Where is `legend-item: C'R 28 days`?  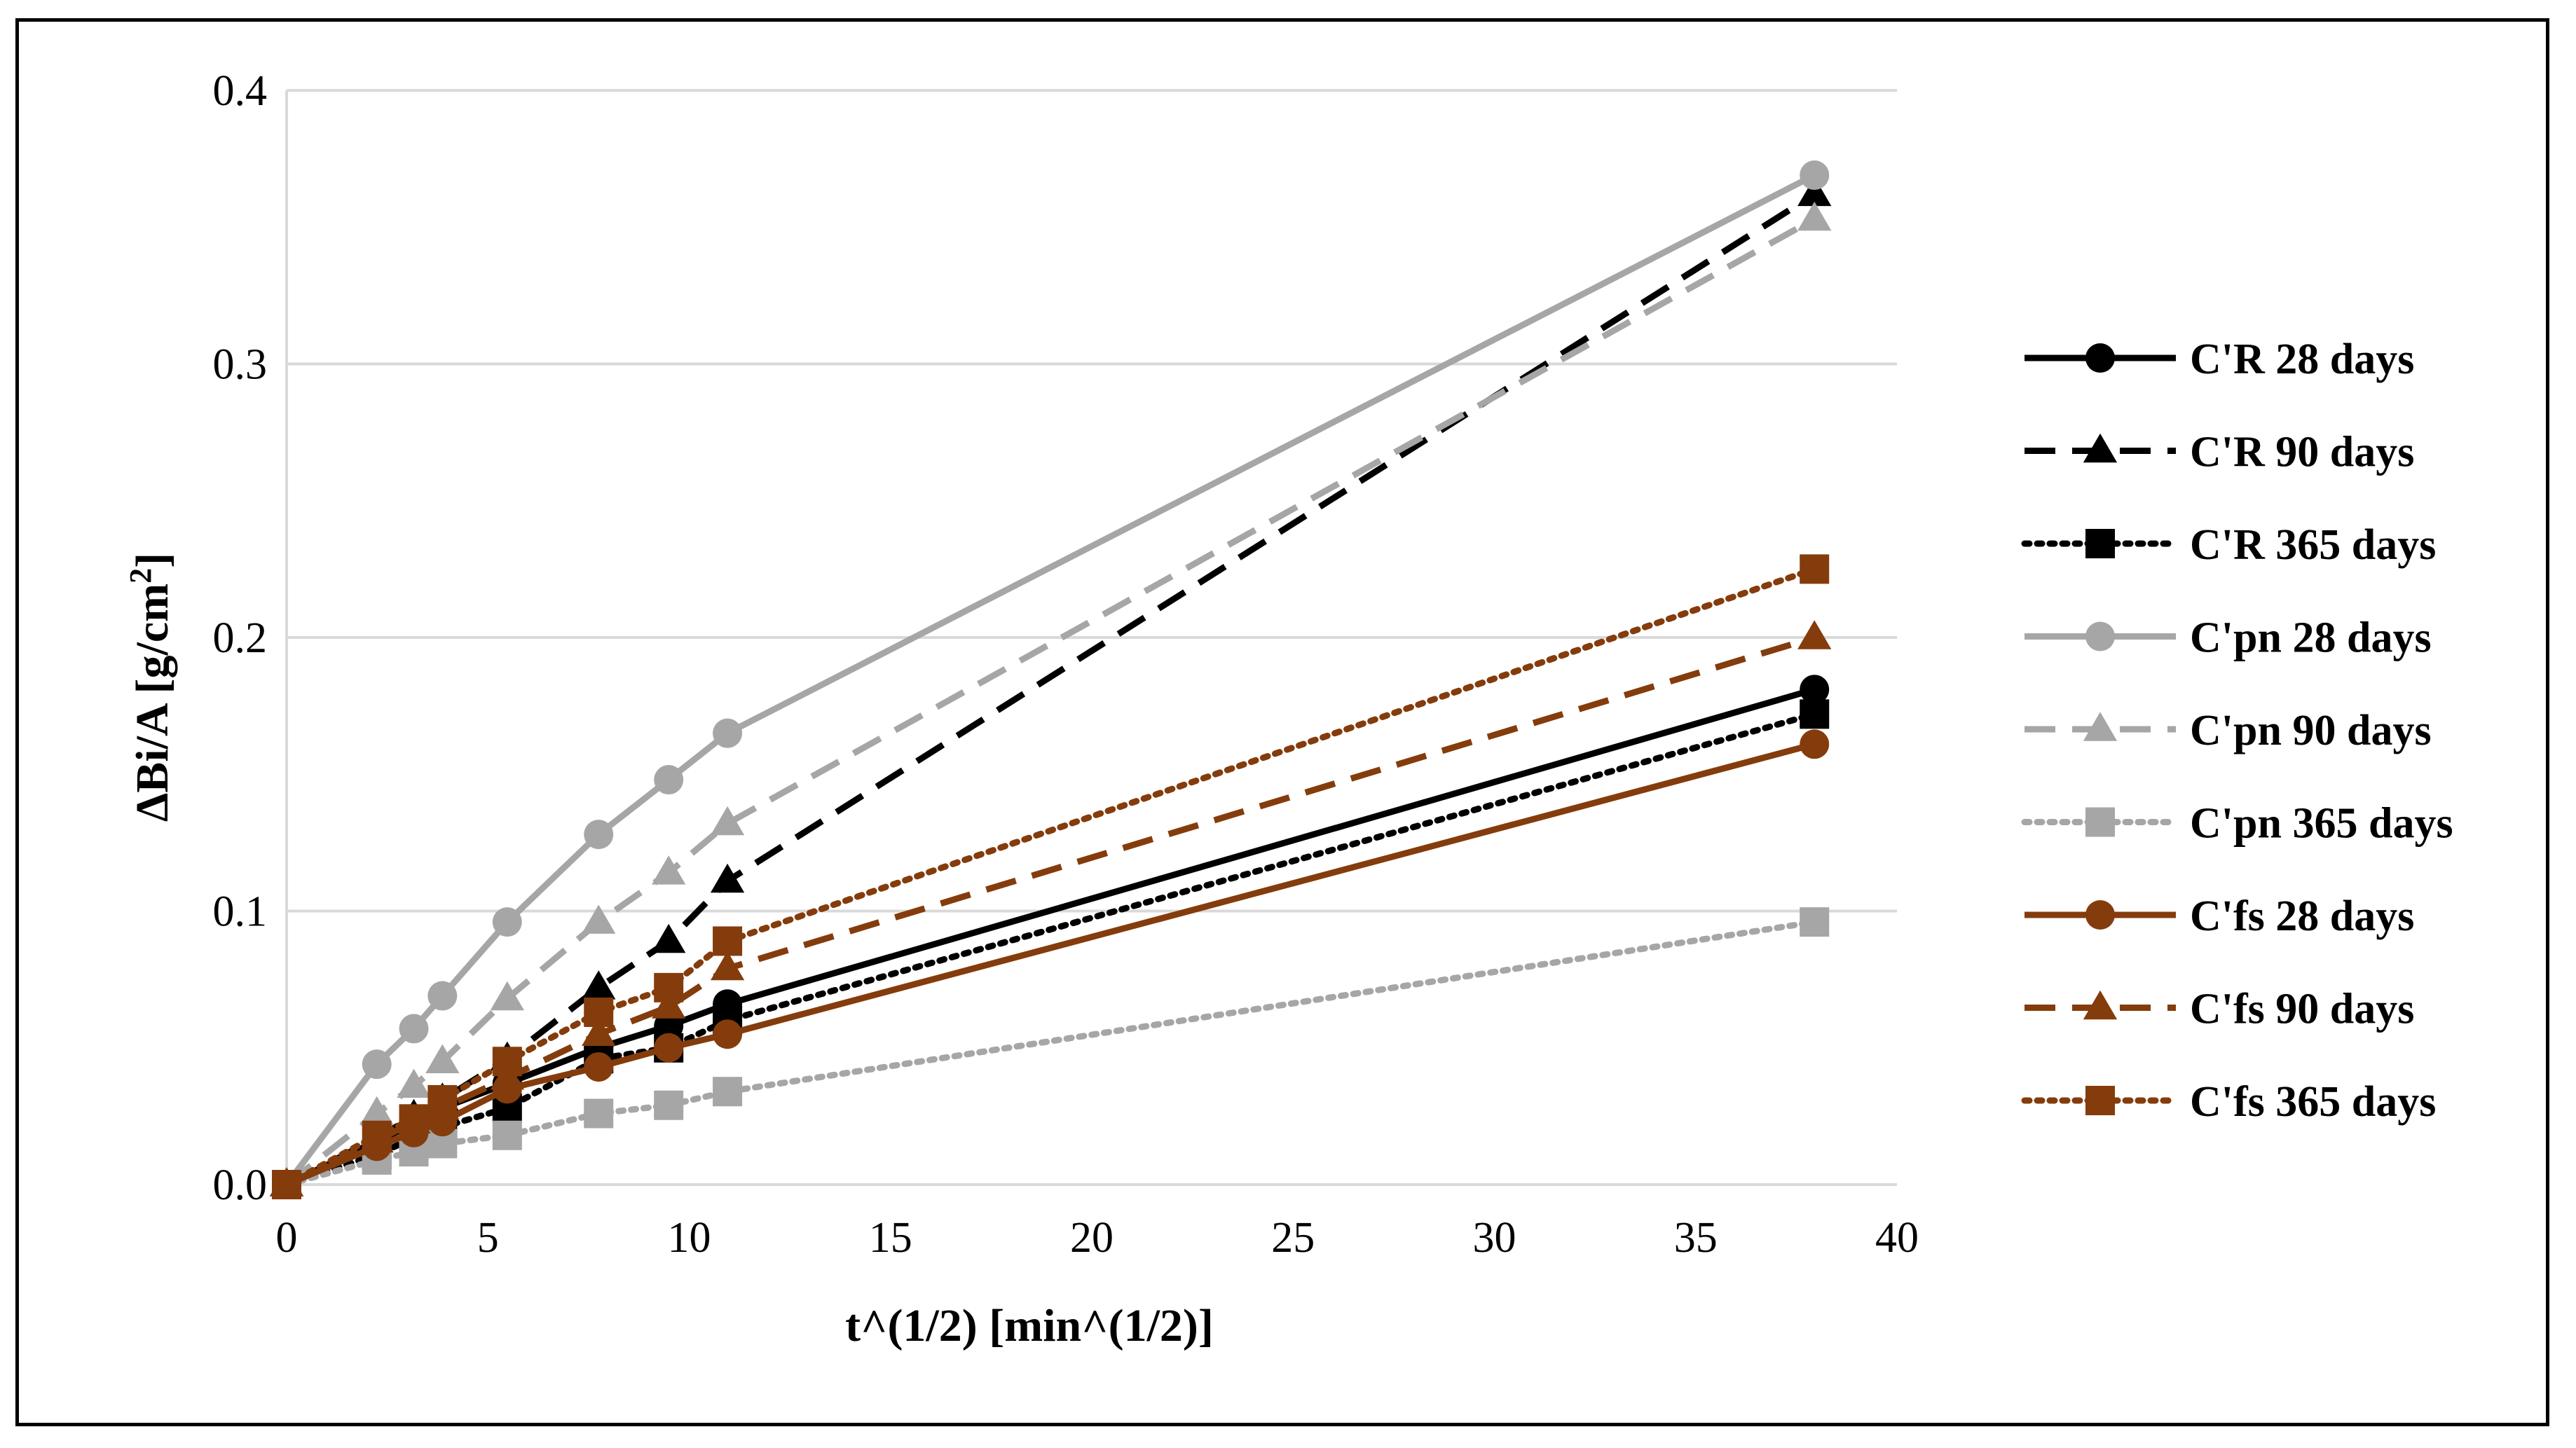 legend-item: C'R 28 days is located at coordinates (2219, 359).